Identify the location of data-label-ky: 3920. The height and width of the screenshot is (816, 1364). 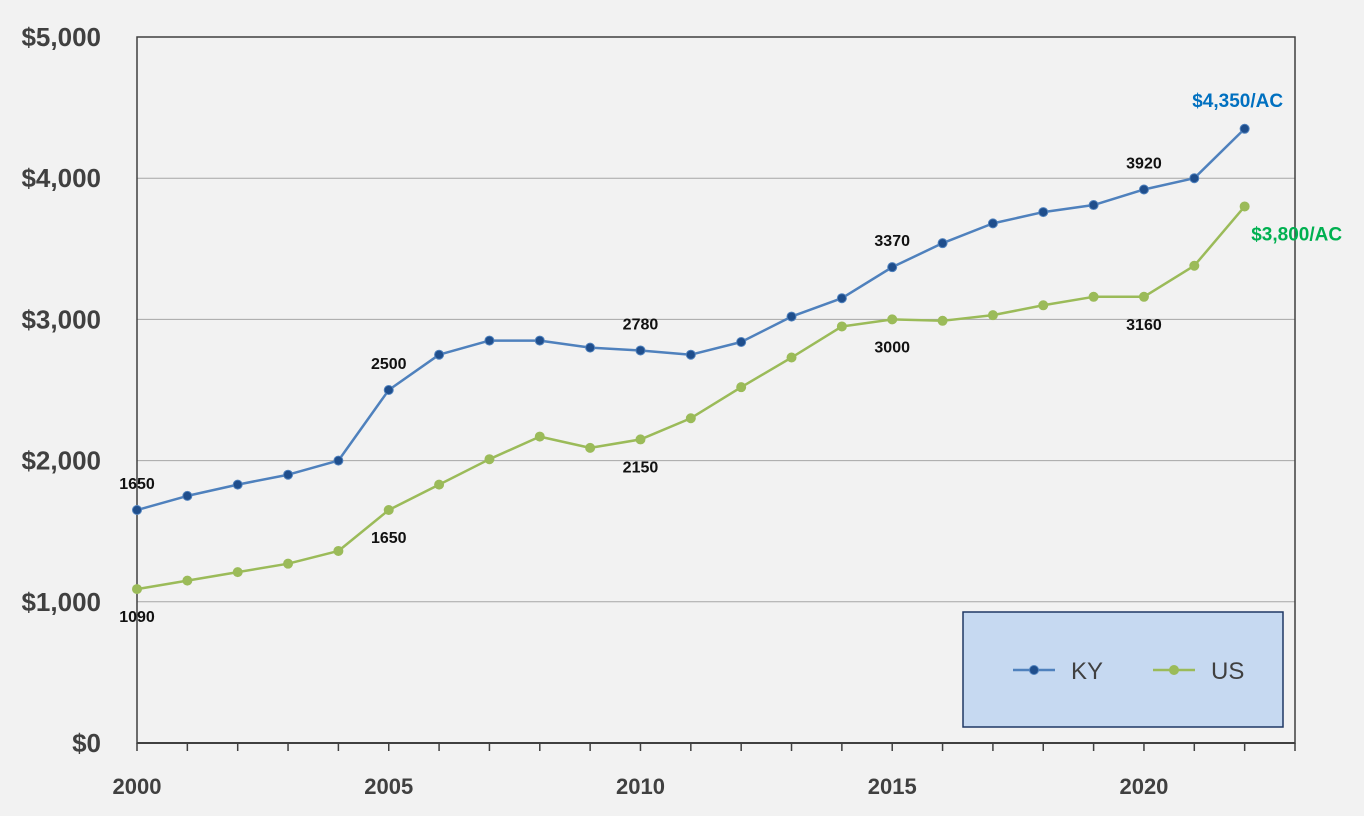
(1144, 163).